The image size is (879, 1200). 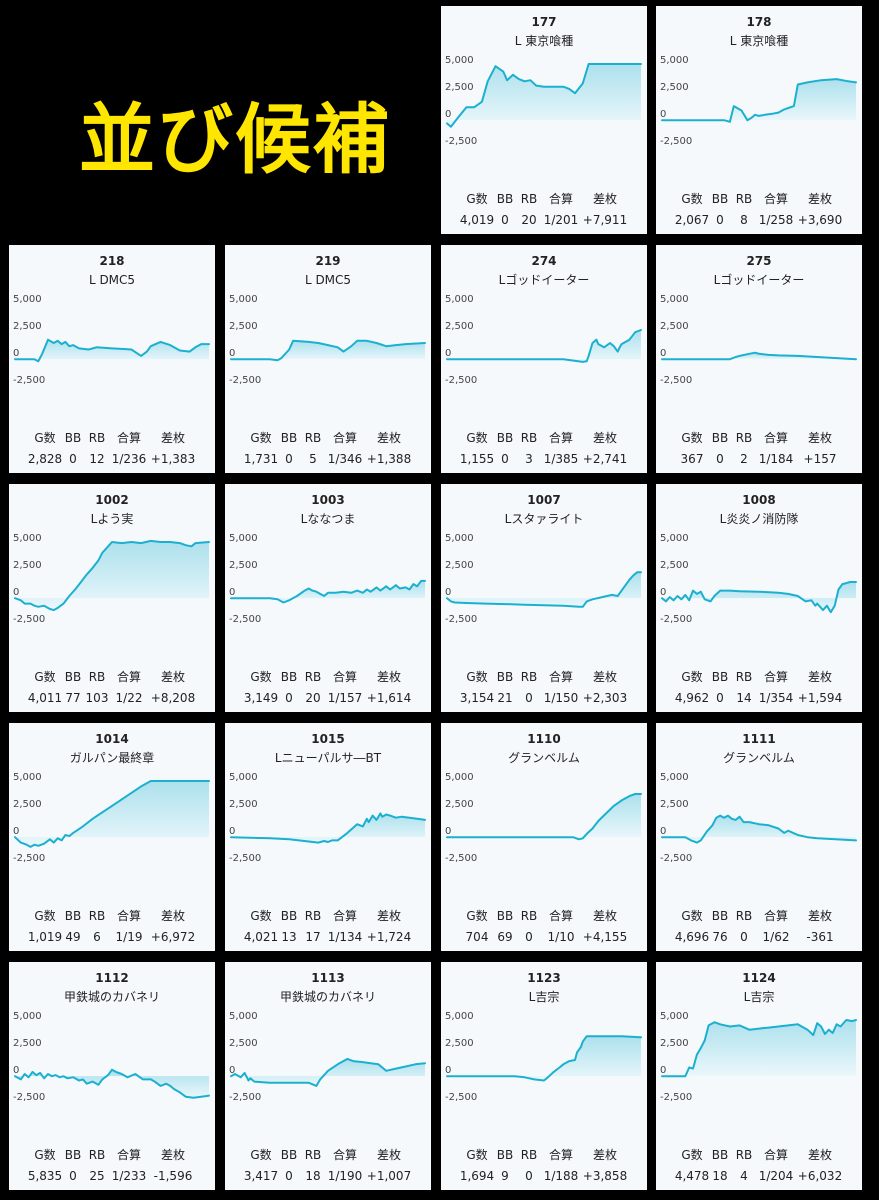 What do you see at coordinates (328, 978) in the screenshot?
I see `machine-number: 1113` at bounding box center [328, 978].